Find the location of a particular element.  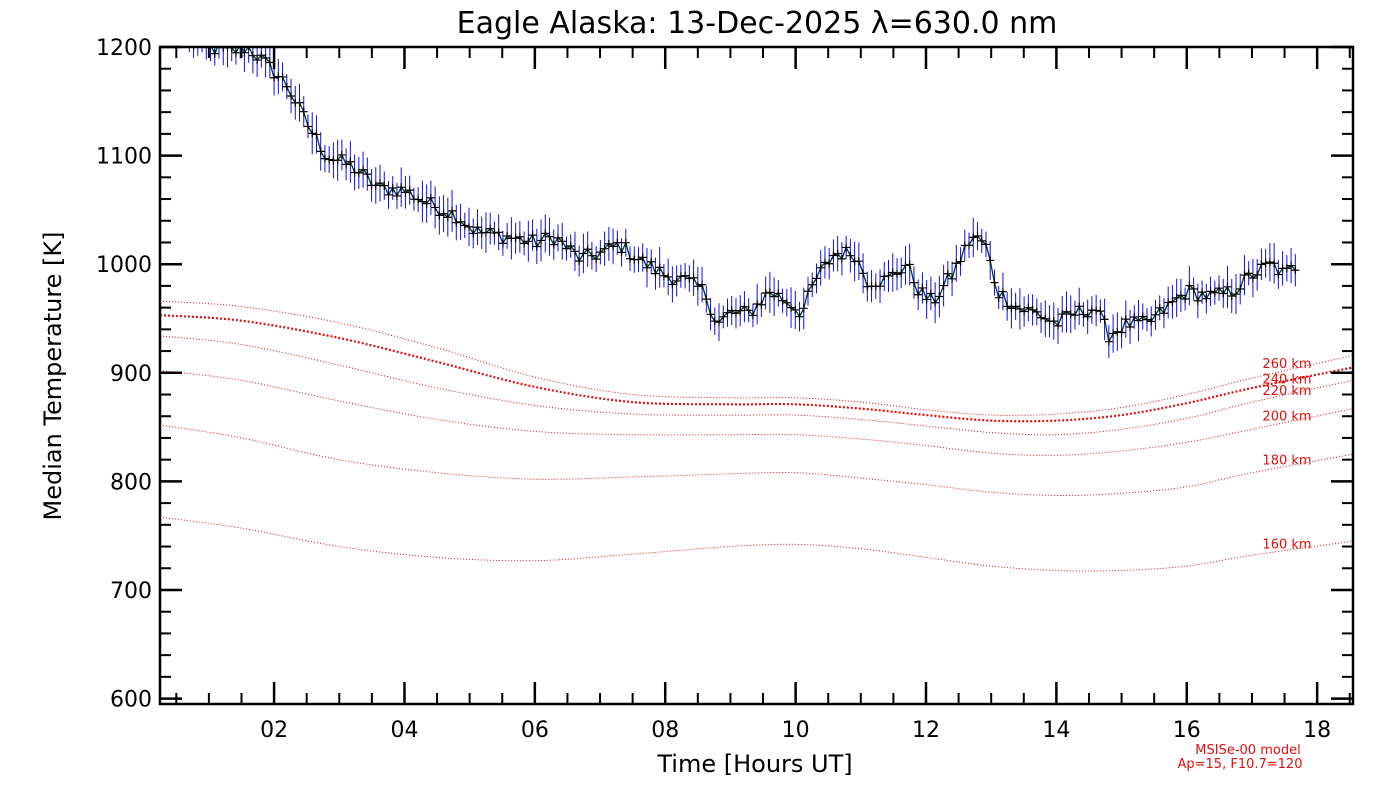

x-axis-label: Time [Hours UT] is located at coordinates (754, 764).